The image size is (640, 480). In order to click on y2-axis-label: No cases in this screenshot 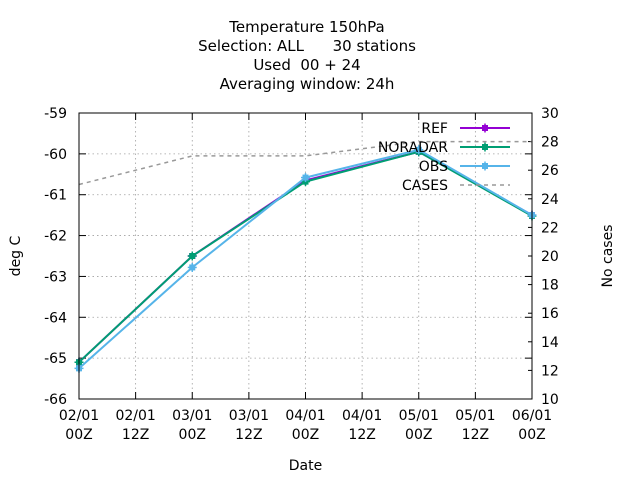, I will do `click(608, 256)`.